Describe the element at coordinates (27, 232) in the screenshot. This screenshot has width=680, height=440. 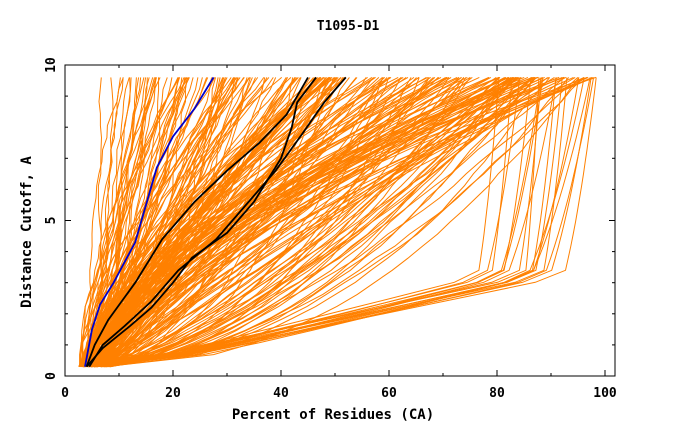
I see `y-axis-label: Distance Cutoff, A` at that location.